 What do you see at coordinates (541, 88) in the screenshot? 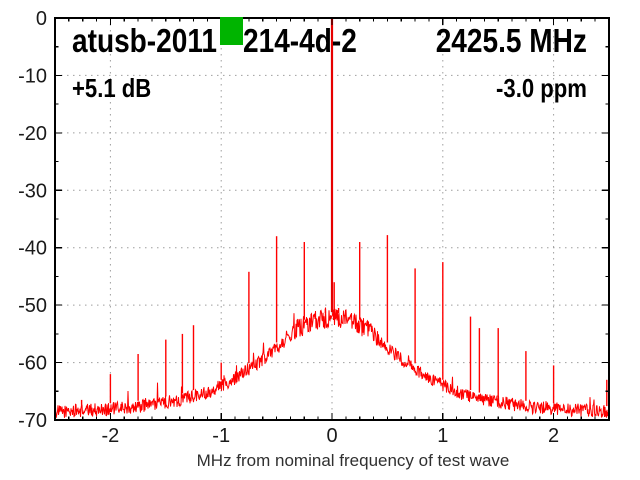
I see `ppm-offset-label: -3.0 ppm` at bounding box center [541, 88].